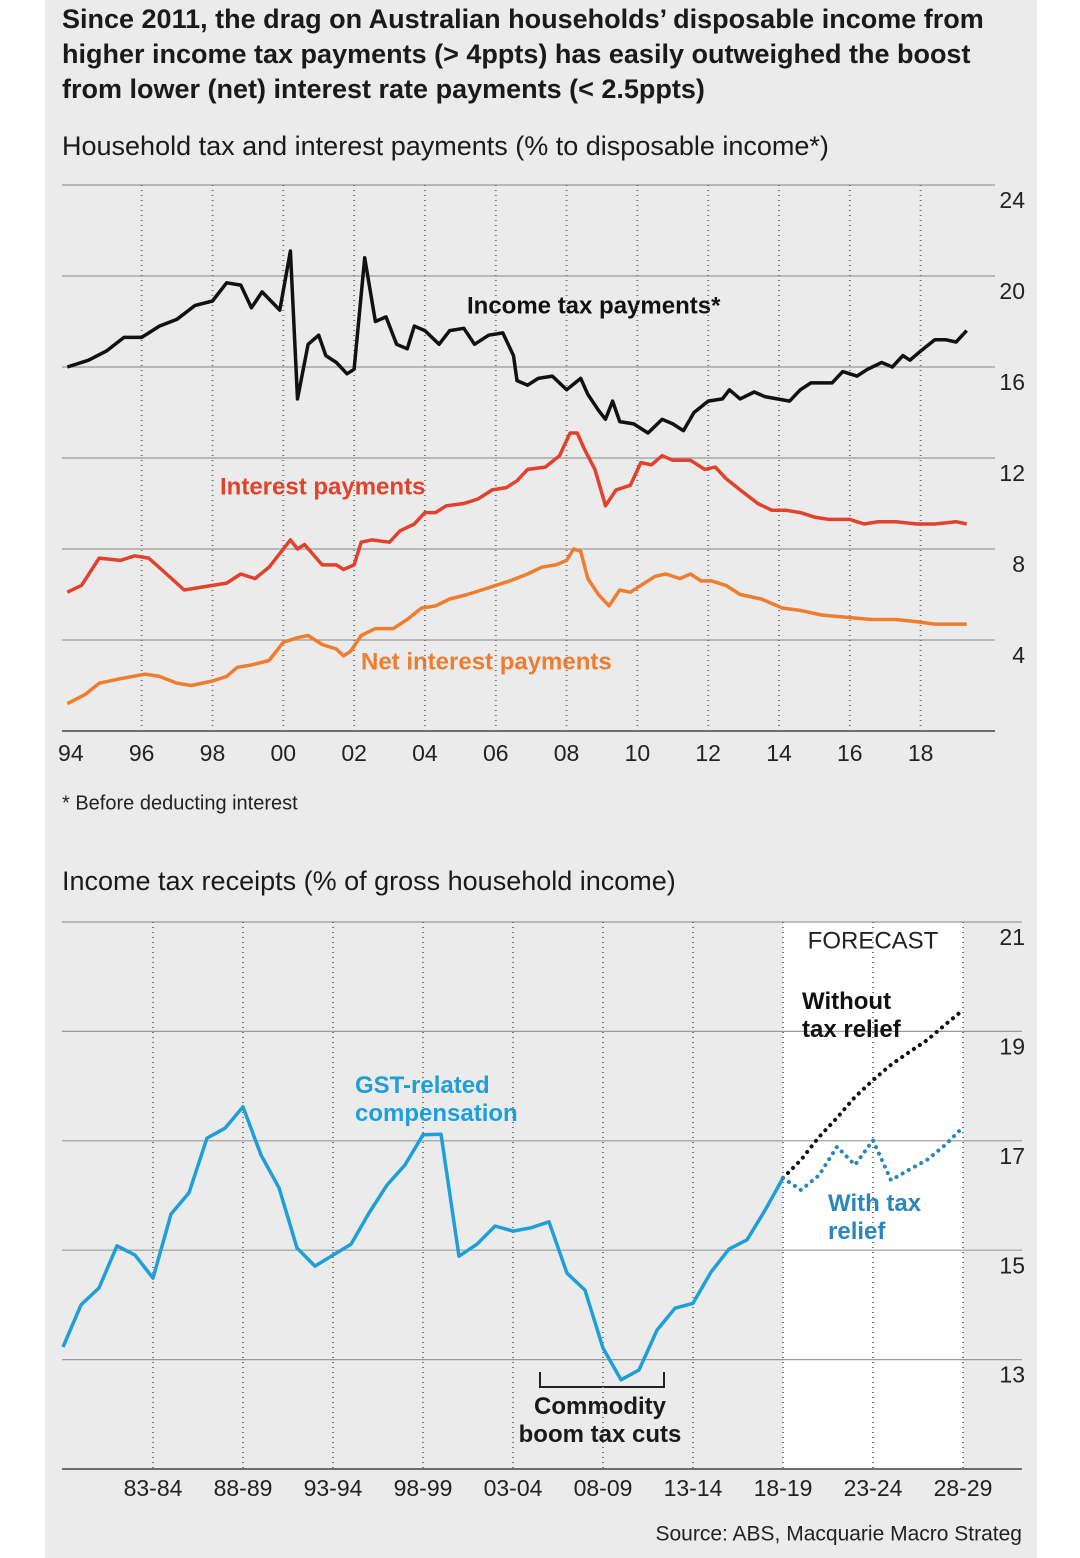  Describe the element at coordinates (1012, 382) in the screenshot. I see `y-tick-label: 16` at that location.